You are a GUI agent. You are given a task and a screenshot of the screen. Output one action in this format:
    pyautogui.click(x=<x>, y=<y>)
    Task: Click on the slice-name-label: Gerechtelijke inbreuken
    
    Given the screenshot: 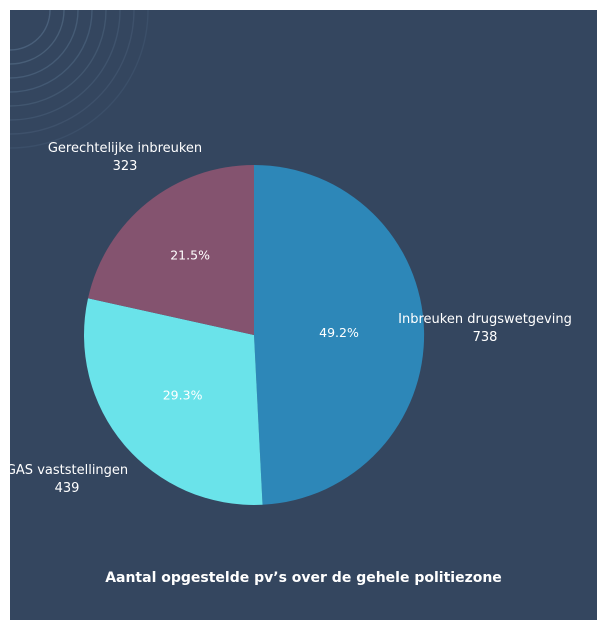 What is the action you would take?
    pyautogui.click(x=125, y=148)
    